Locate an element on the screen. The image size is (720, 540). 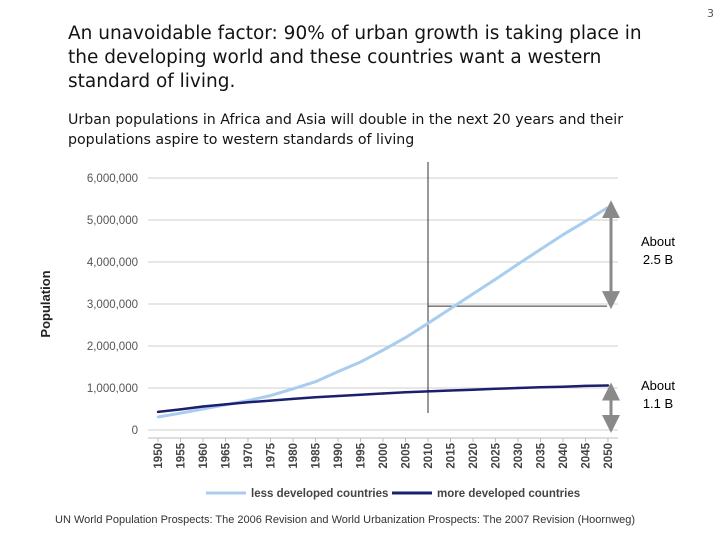
x-tick-label: 2000 is located at coordinates (384, 456).